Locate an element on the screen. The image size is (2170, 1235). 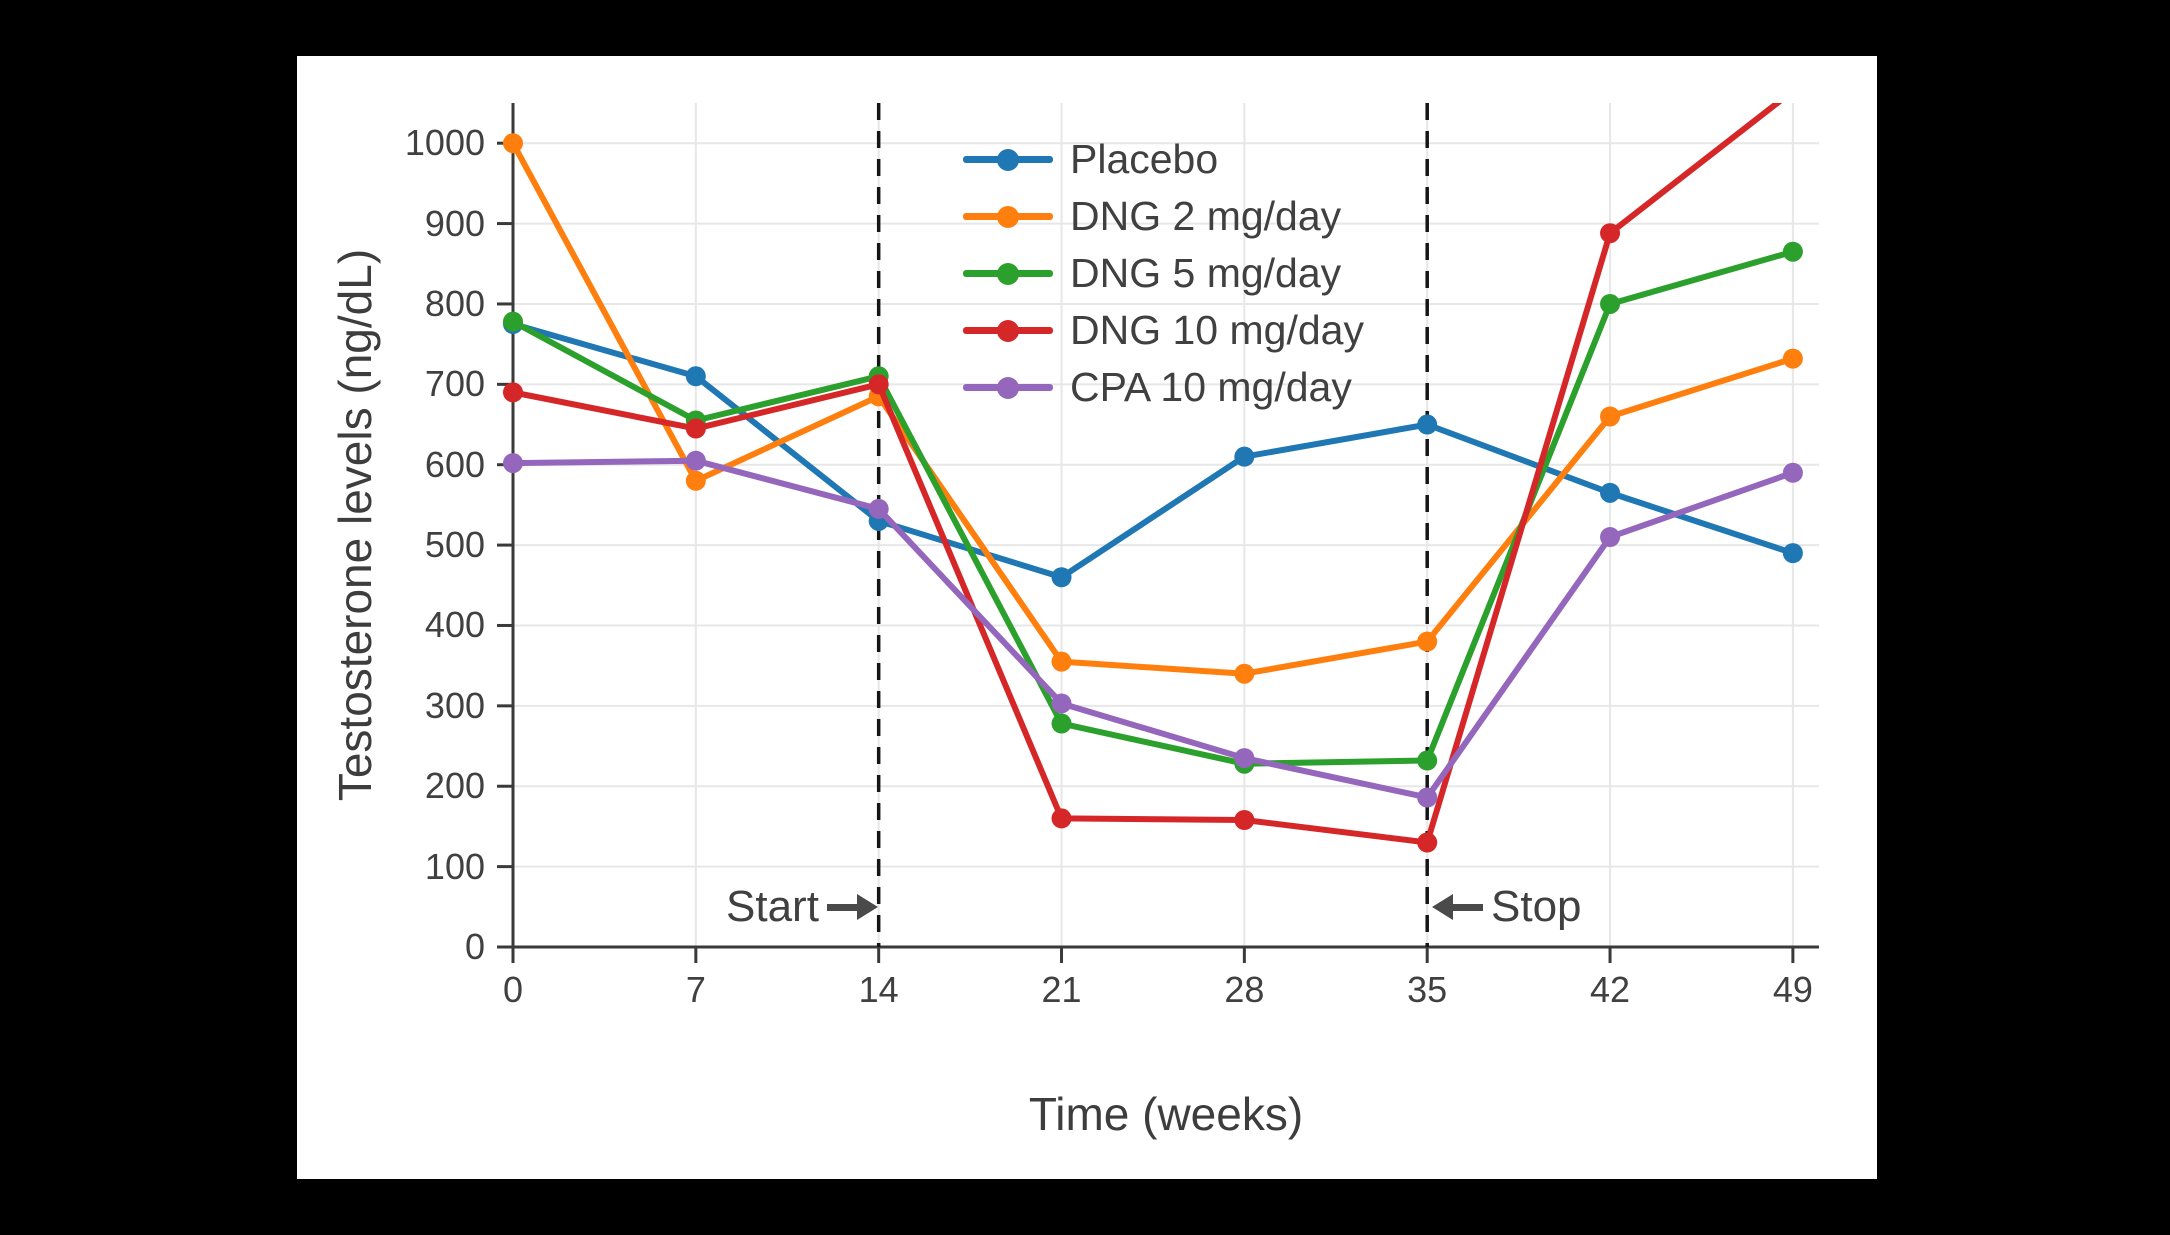
x-tick-label: 49 is located at coordinates (1792, 989).